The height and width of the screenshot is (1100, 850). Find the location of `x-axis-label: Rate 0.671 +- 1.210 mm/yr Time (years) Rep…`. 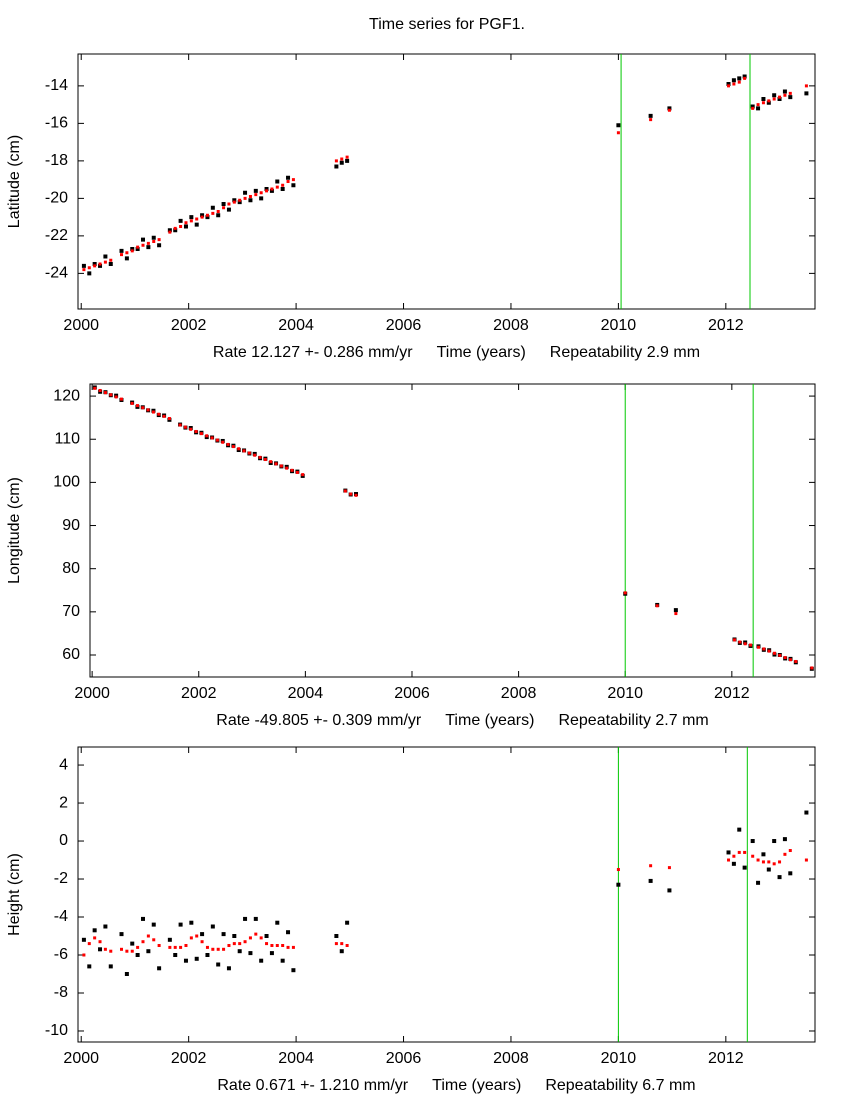

x-axis-label: Rate 0.671 +- 1.210 mm/yr Time (years) Rep… is located at coordinates (456, 1085).